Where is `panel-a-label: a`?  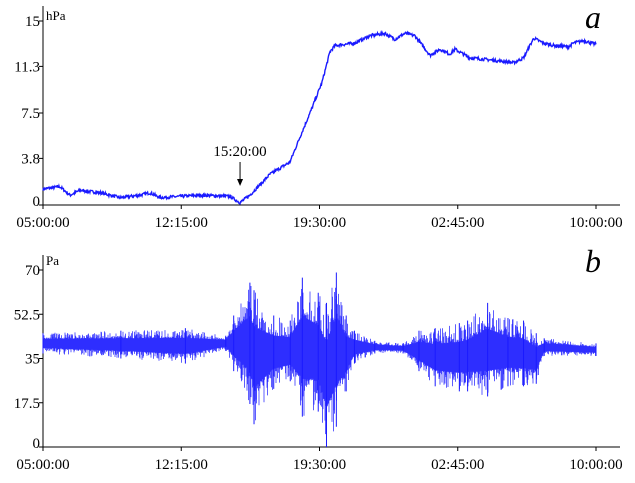 panel-a-label: a is located at coordinates (593, 17).